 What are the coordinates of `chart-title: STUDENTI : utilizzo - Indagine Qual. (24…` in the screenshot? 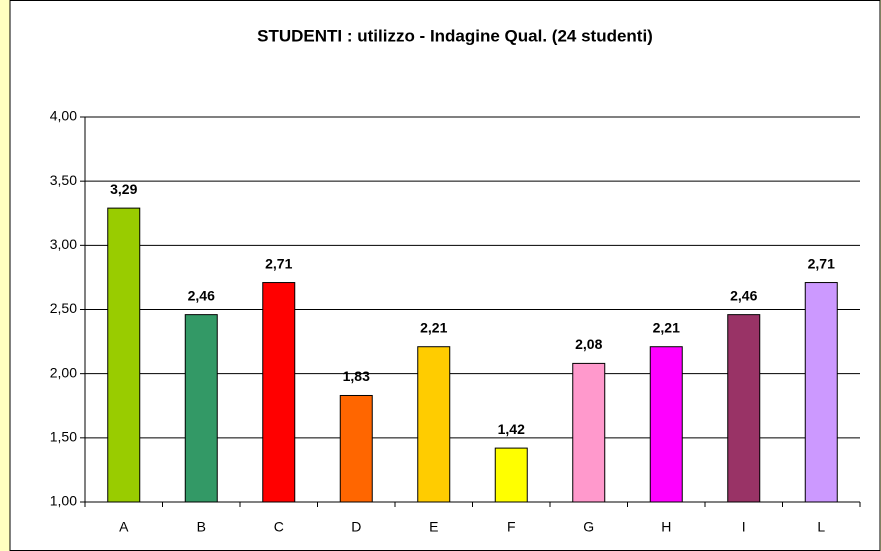 It's located at (455, 35).